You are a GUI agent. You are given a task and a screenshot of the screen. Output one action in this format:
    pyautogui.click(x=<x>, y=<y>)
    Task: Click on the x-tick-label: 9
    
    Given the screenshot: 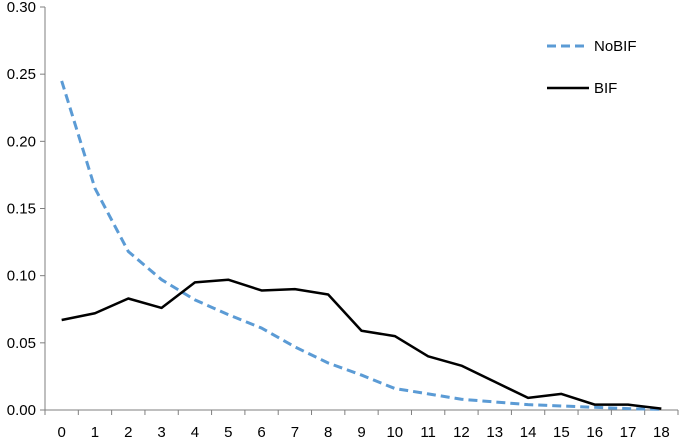 What is the action you would take?
    pyautogui.click(x=361, y=430)
    